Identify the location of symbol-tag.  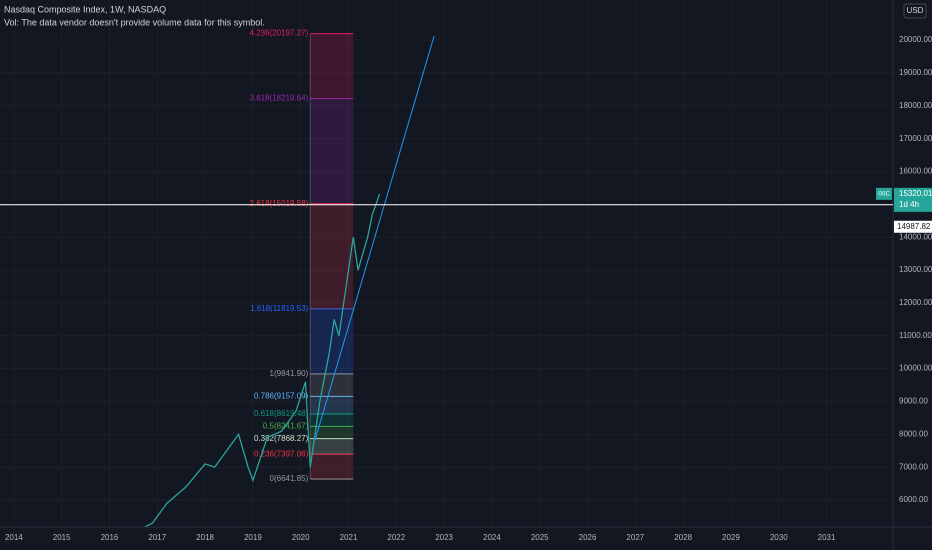
(884, 193).